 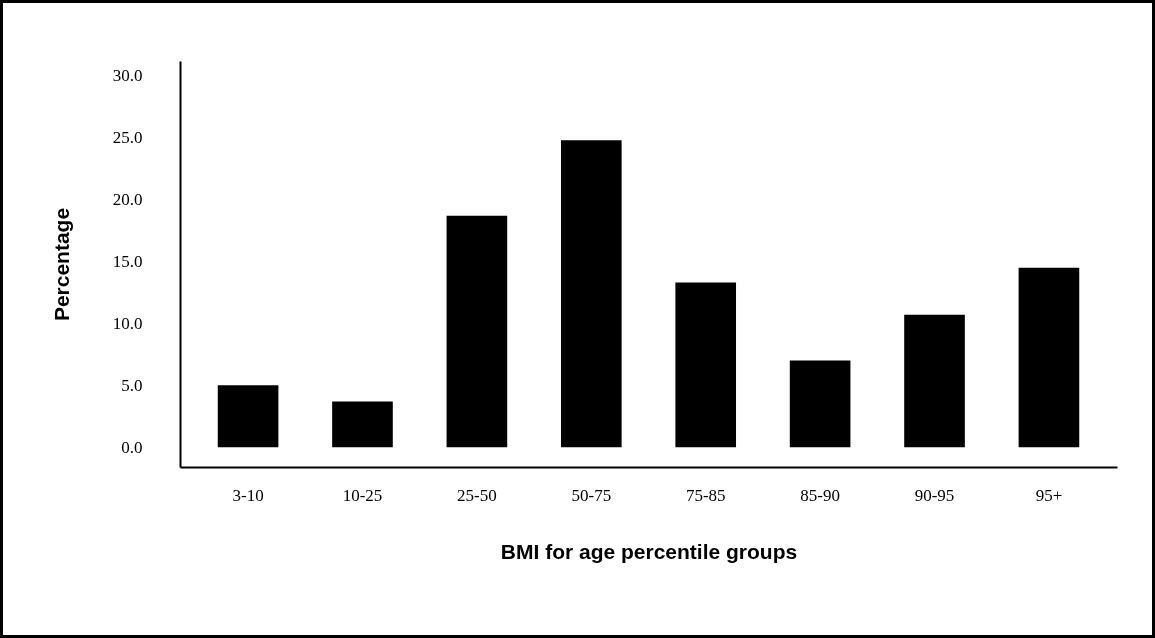 I want to click on x-tick-label: 3-10, so click(x=248, y=495).